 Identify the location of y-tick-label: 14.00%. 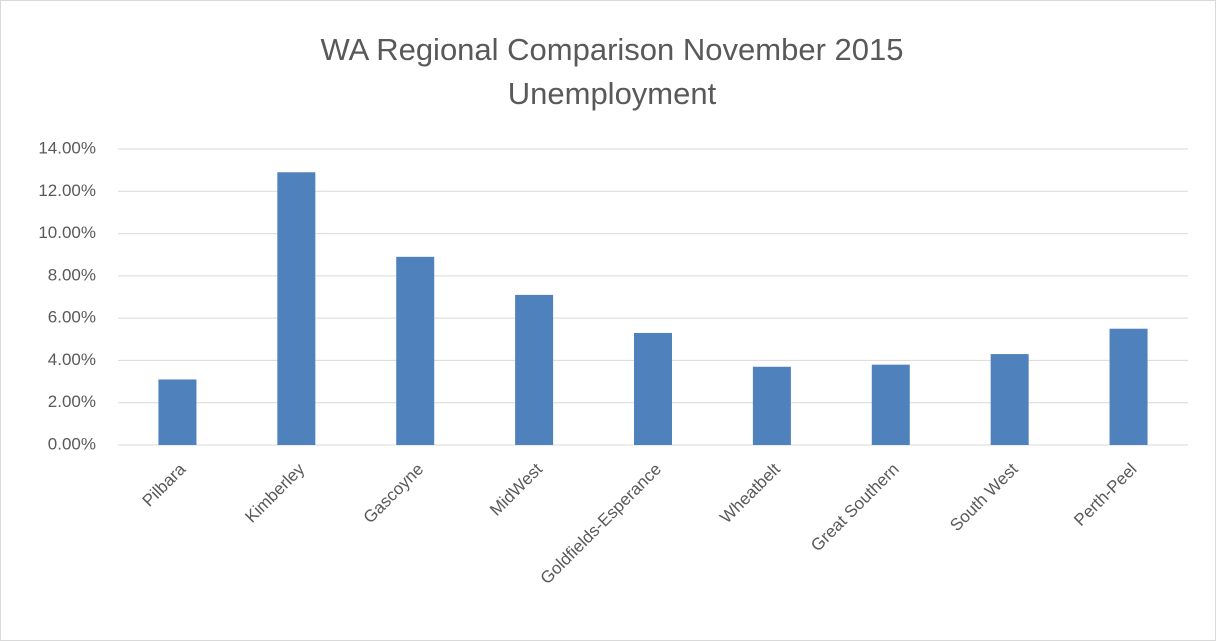
(67, 147).